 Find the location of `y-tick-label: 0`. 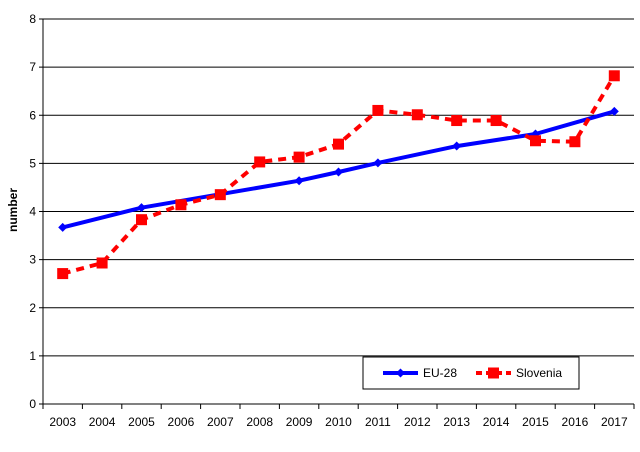

y-tick-label: 0 is located at coordinates (32, 404).